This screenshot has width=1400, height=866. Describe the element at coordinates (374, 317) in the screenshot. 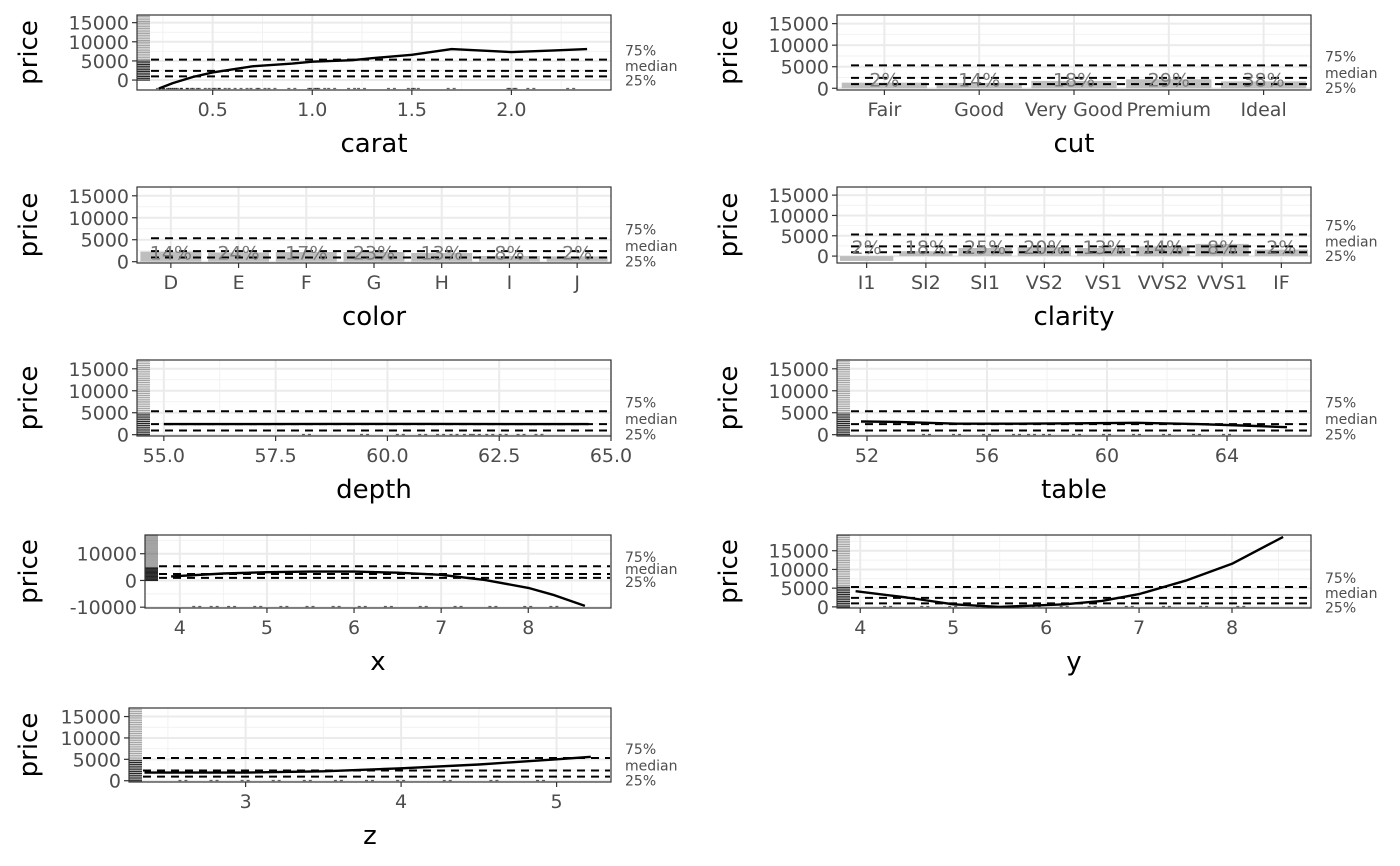

I see `x-axis-title: color` at that location.